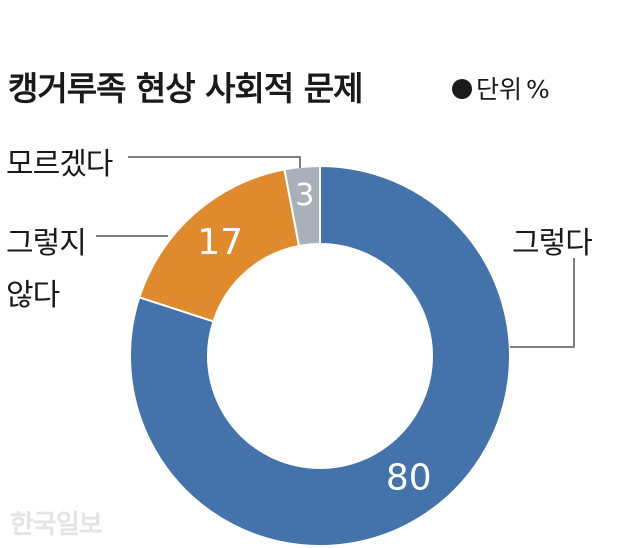 The image size is (640, 548). What do you see at coordinates (542, 303) in the screenshot?
I see `leader-line-yes` at bounding box center [542, 303].